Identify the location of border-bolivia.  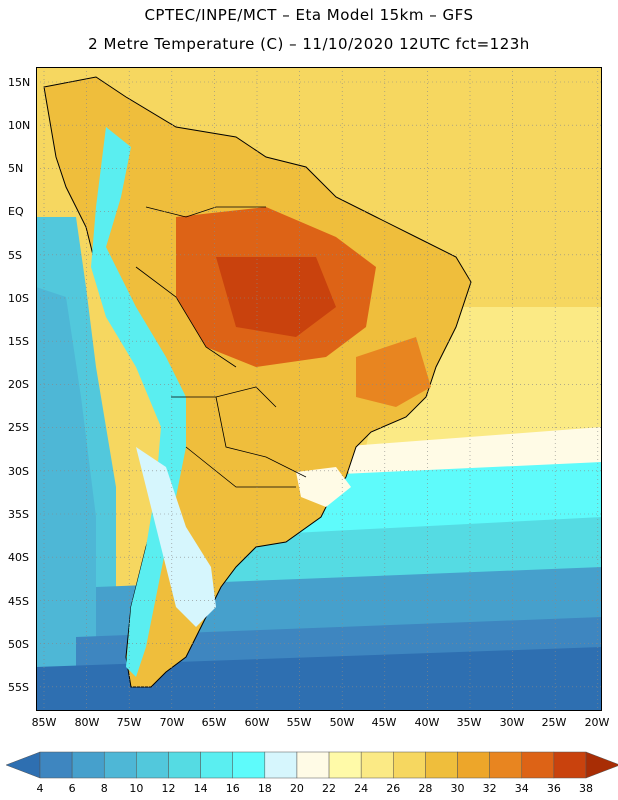
(224, 397).